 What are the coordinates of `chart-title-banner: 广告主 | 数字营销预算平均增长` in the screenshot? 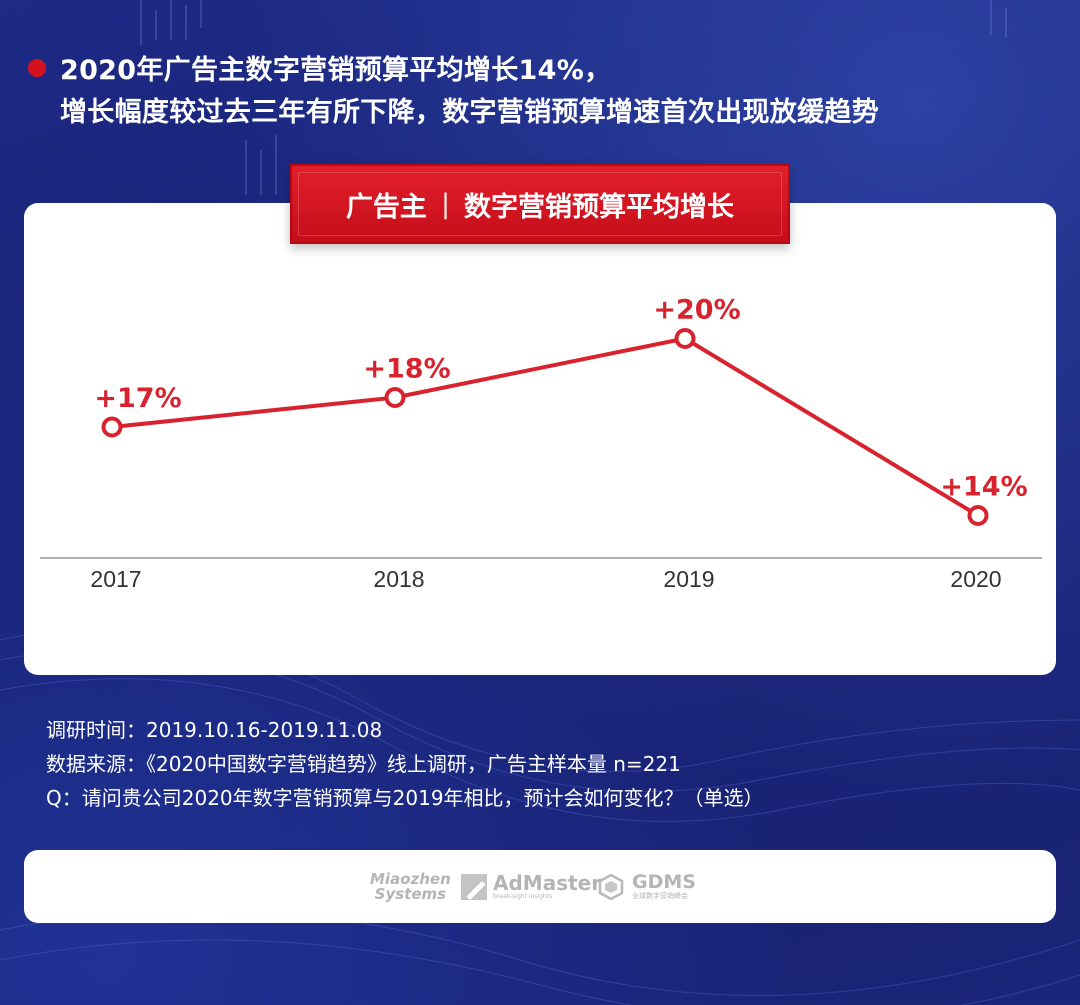 It's located at (540, 204).